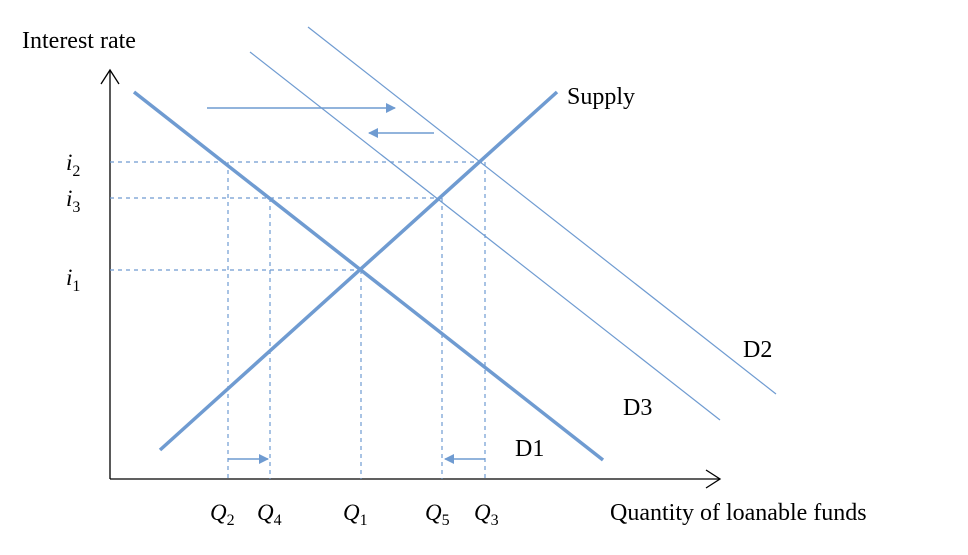 The image size is (968, 555). I want to click on d2-label: D2, so click(757, 350).